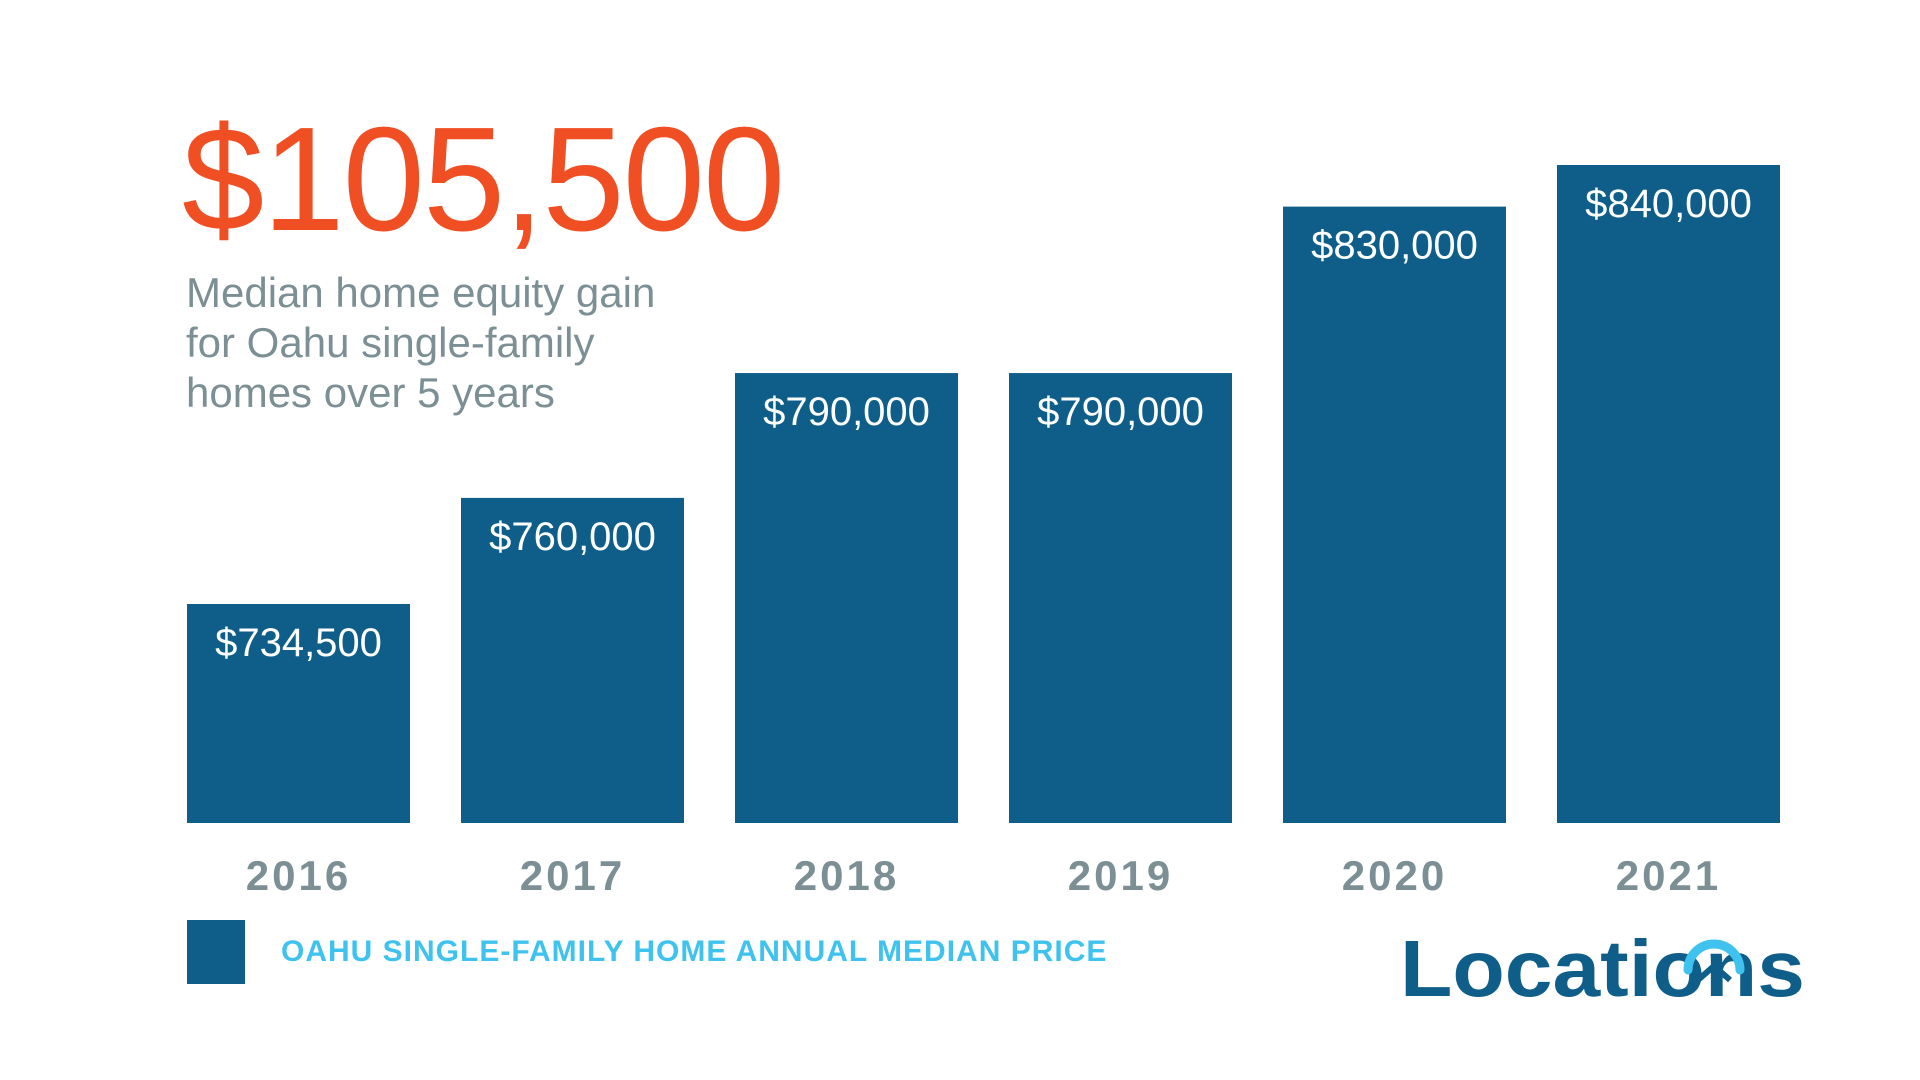 Image resolution: width=1920 pixels, height=1080 pixels. Describe the element at coordinates (216, 952) in the screenshot. I see `legend-swatch` at that location.